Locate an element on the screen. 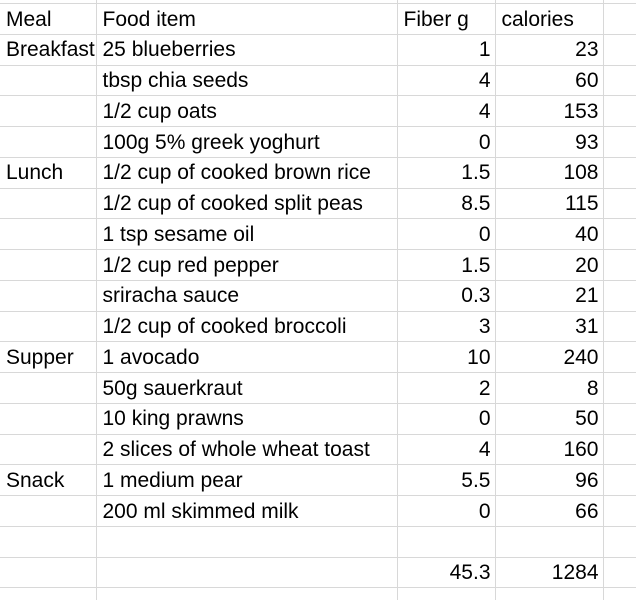 The width and height of the screenshot is (636, 600). cell-calories: 115 is located at coordinates (549, 204).